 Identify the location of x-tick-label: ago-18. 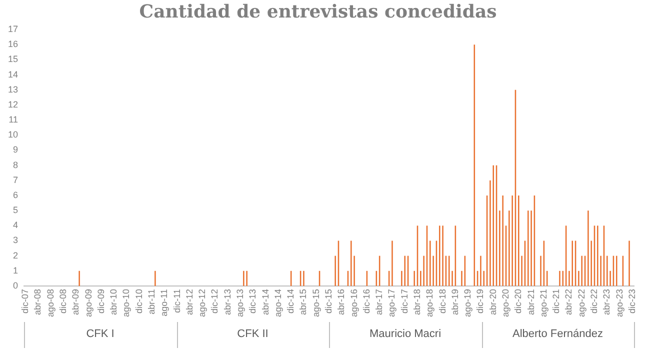
(429, 303).